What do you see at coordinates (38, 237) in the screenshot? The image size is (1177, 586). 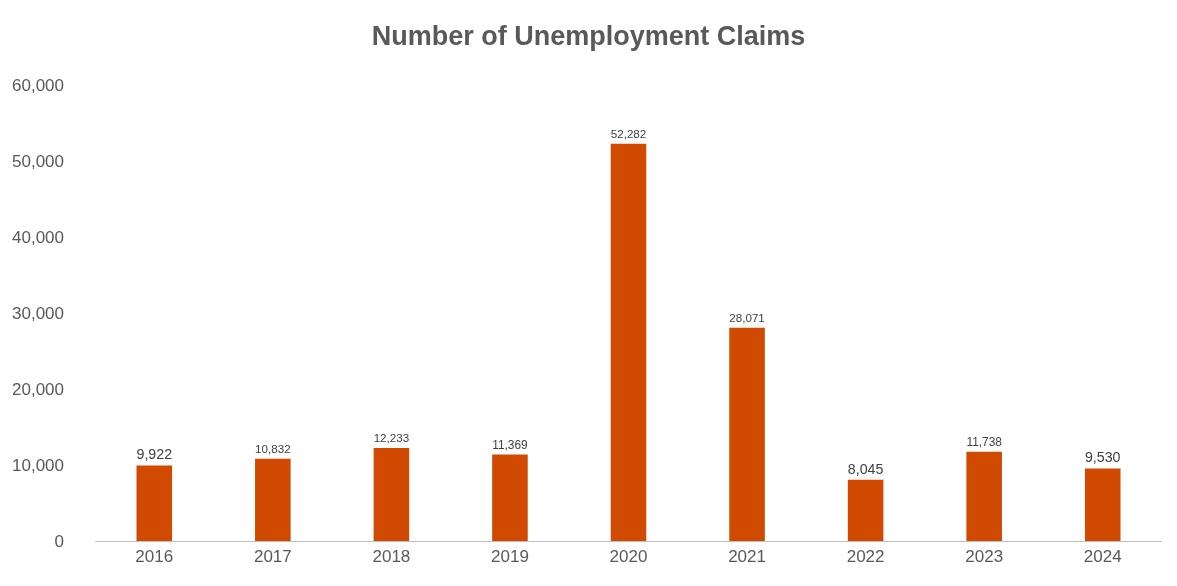 I see `y-tick-label: 40,000` at bounding box center [38, 237].